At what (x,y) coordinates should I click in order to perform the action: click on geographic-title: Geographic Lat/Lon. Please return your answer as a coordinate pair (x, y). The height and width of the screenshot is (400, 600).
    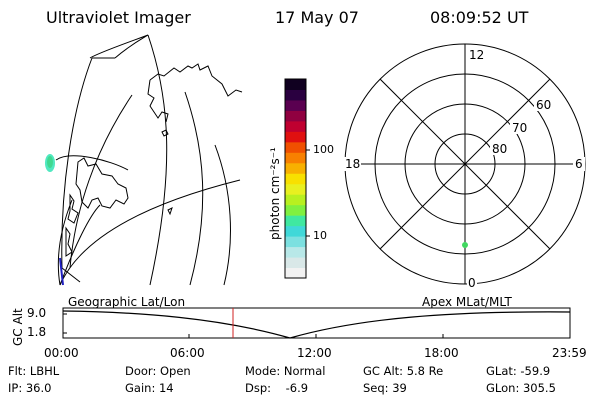
    Looking at the image, I should click on (127, 302).